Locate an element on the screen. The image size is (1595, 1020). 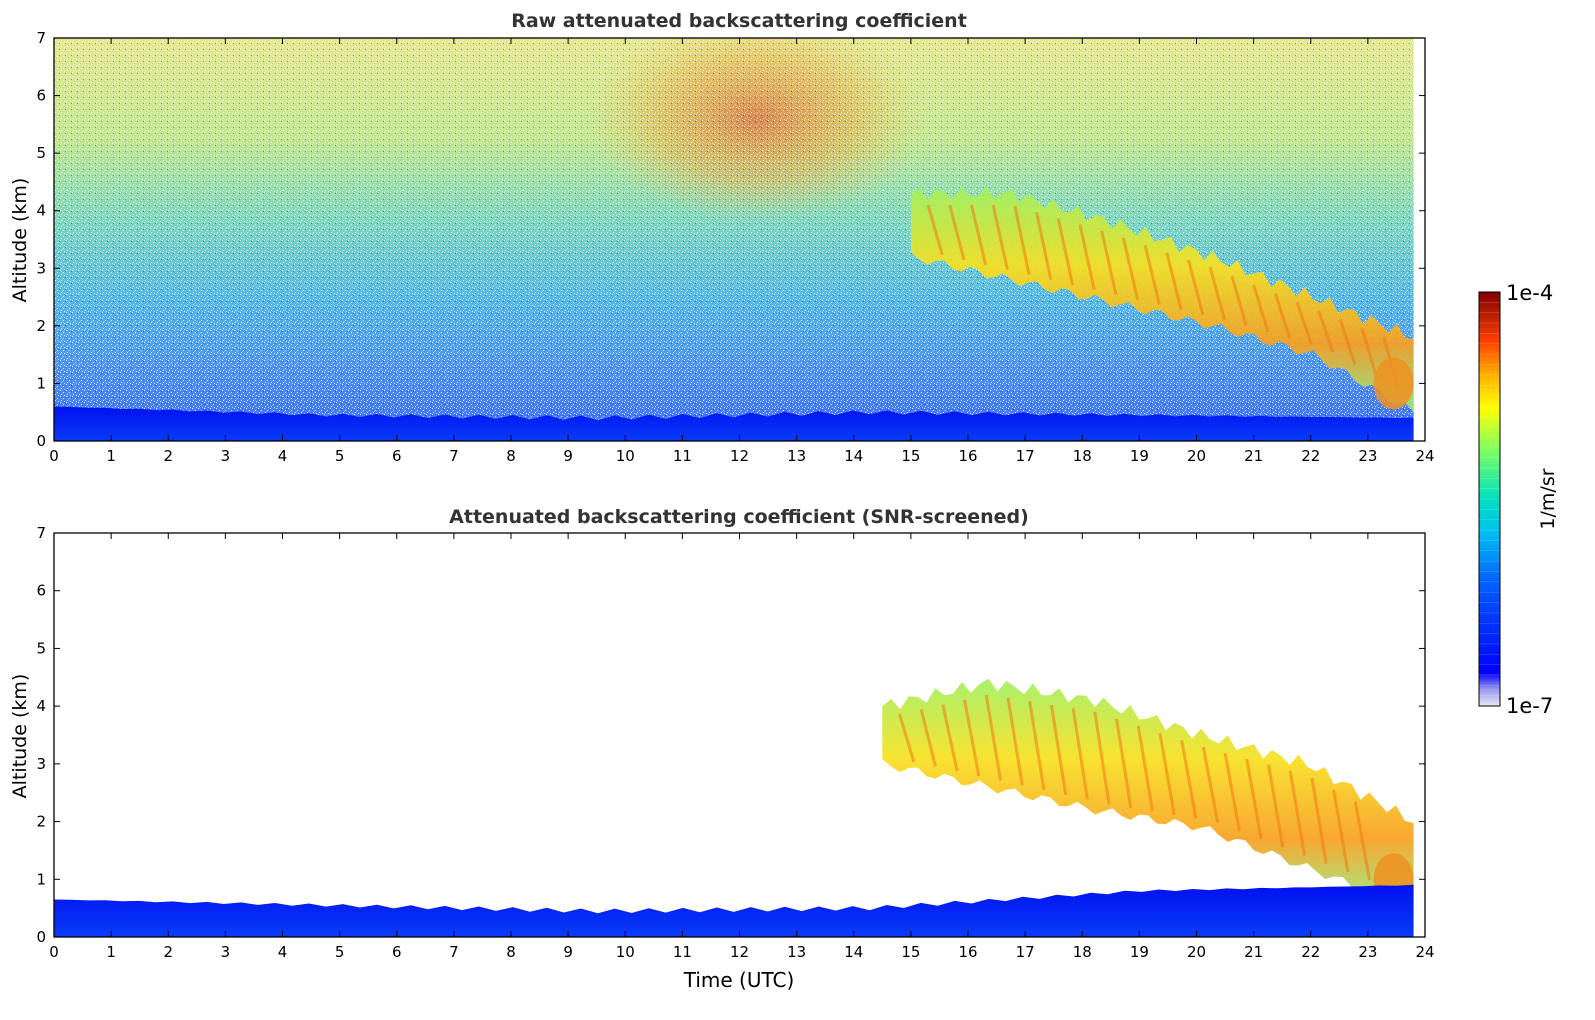
bottom-x-axis-label: Time (UTC) is located at coordinates (739, 980).